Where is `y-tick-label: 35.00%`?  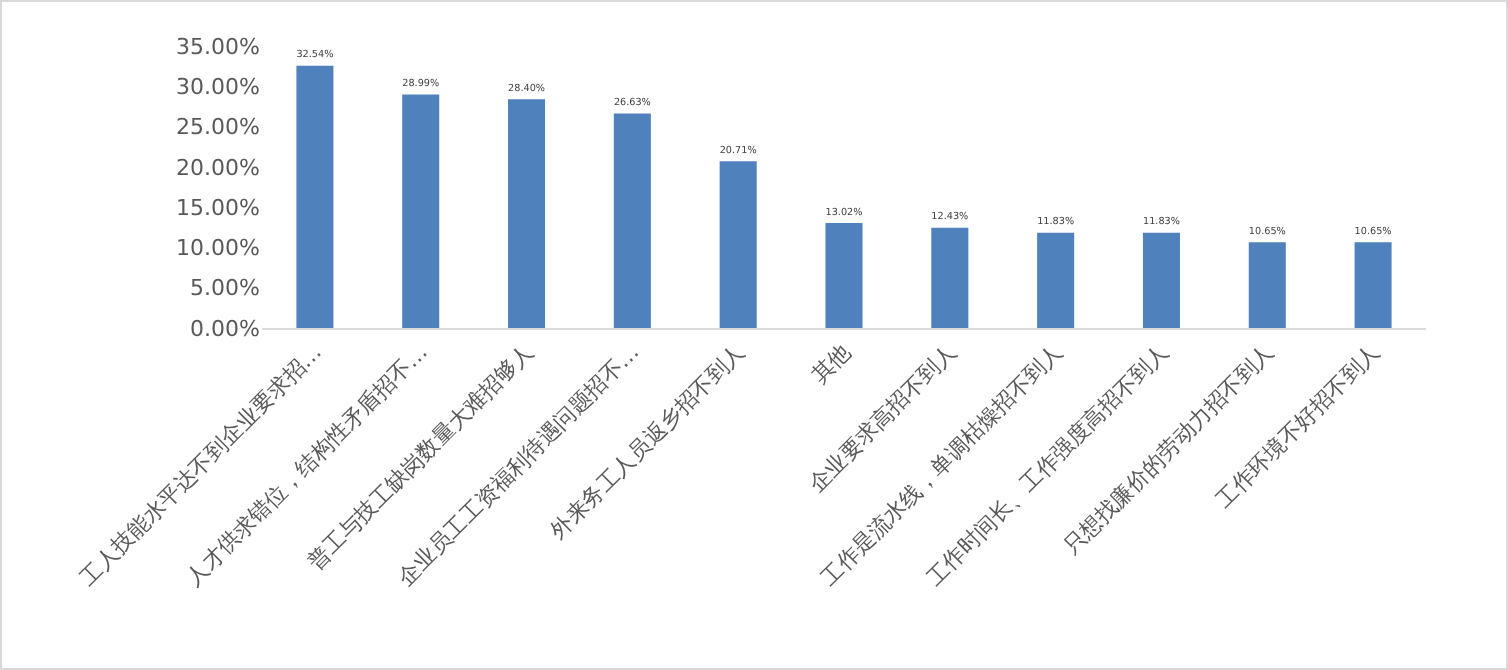 y-tick-label: 35.00% is located at coordinates (218, 46).